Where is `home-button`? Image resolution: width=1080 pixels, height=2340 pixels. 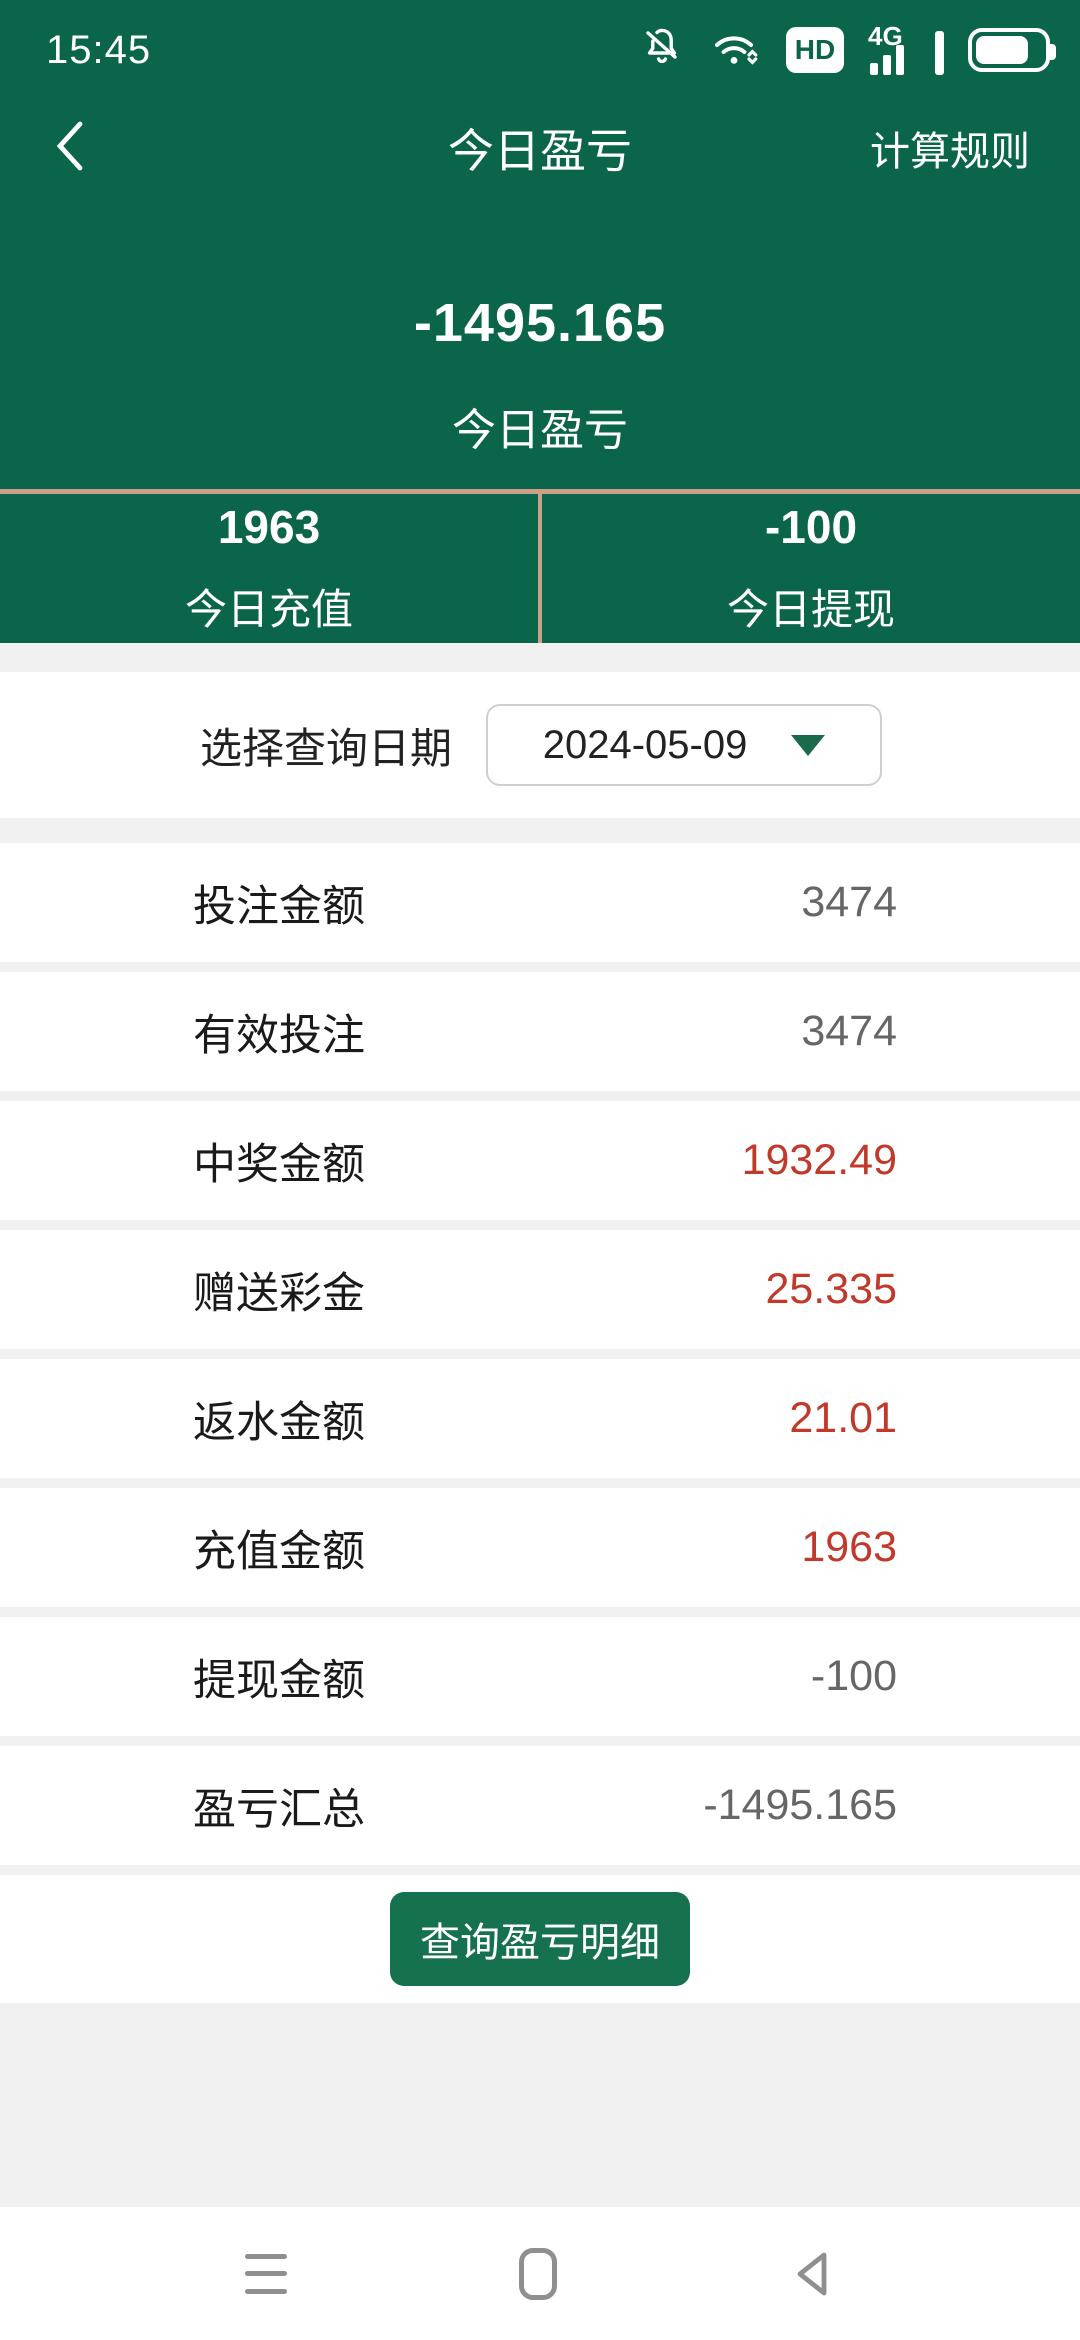 home-button is located at coordinates (538, 2273).